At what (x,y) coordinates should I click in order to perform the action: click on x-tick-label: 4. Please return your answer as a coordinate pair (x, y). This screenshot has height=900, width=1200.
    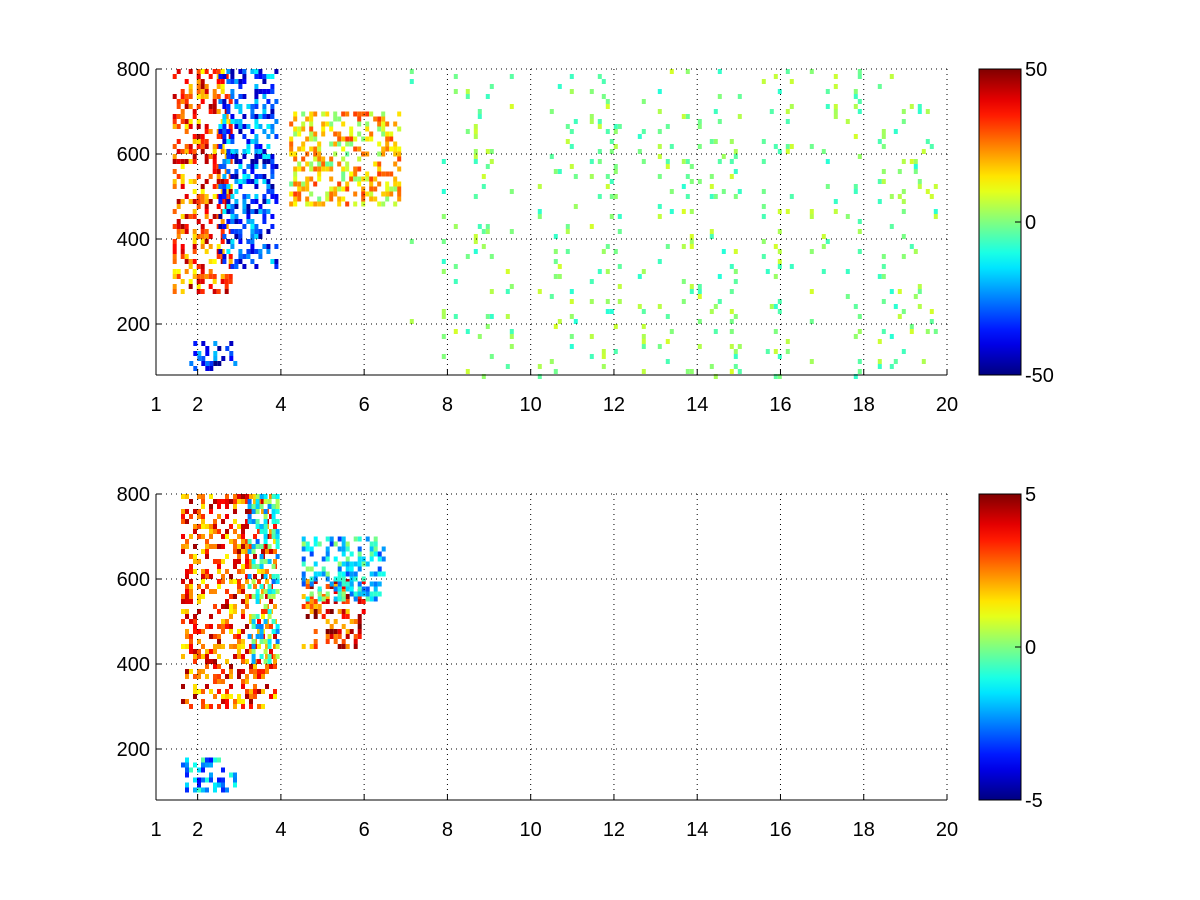
    Looking at the image, I should click on (280, 830).